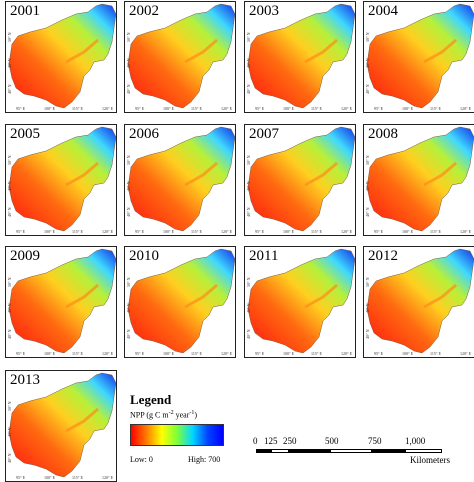 The width and height of the screenshot is (474, 482). I want to click on map-year-label: 2007, so click(264, 134).